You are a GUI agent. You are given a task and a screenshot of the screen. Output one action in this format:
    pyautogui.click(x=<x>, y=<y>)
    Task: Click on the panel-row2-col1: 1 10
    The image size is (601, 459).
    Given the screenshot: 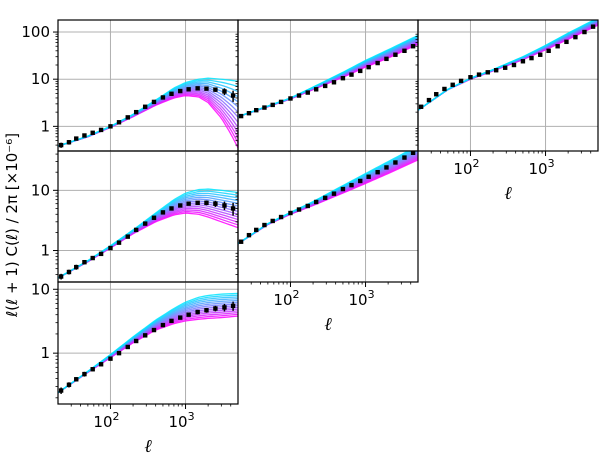 What is the action you would take?
    pyautogui.click(x=135, y=216)
    